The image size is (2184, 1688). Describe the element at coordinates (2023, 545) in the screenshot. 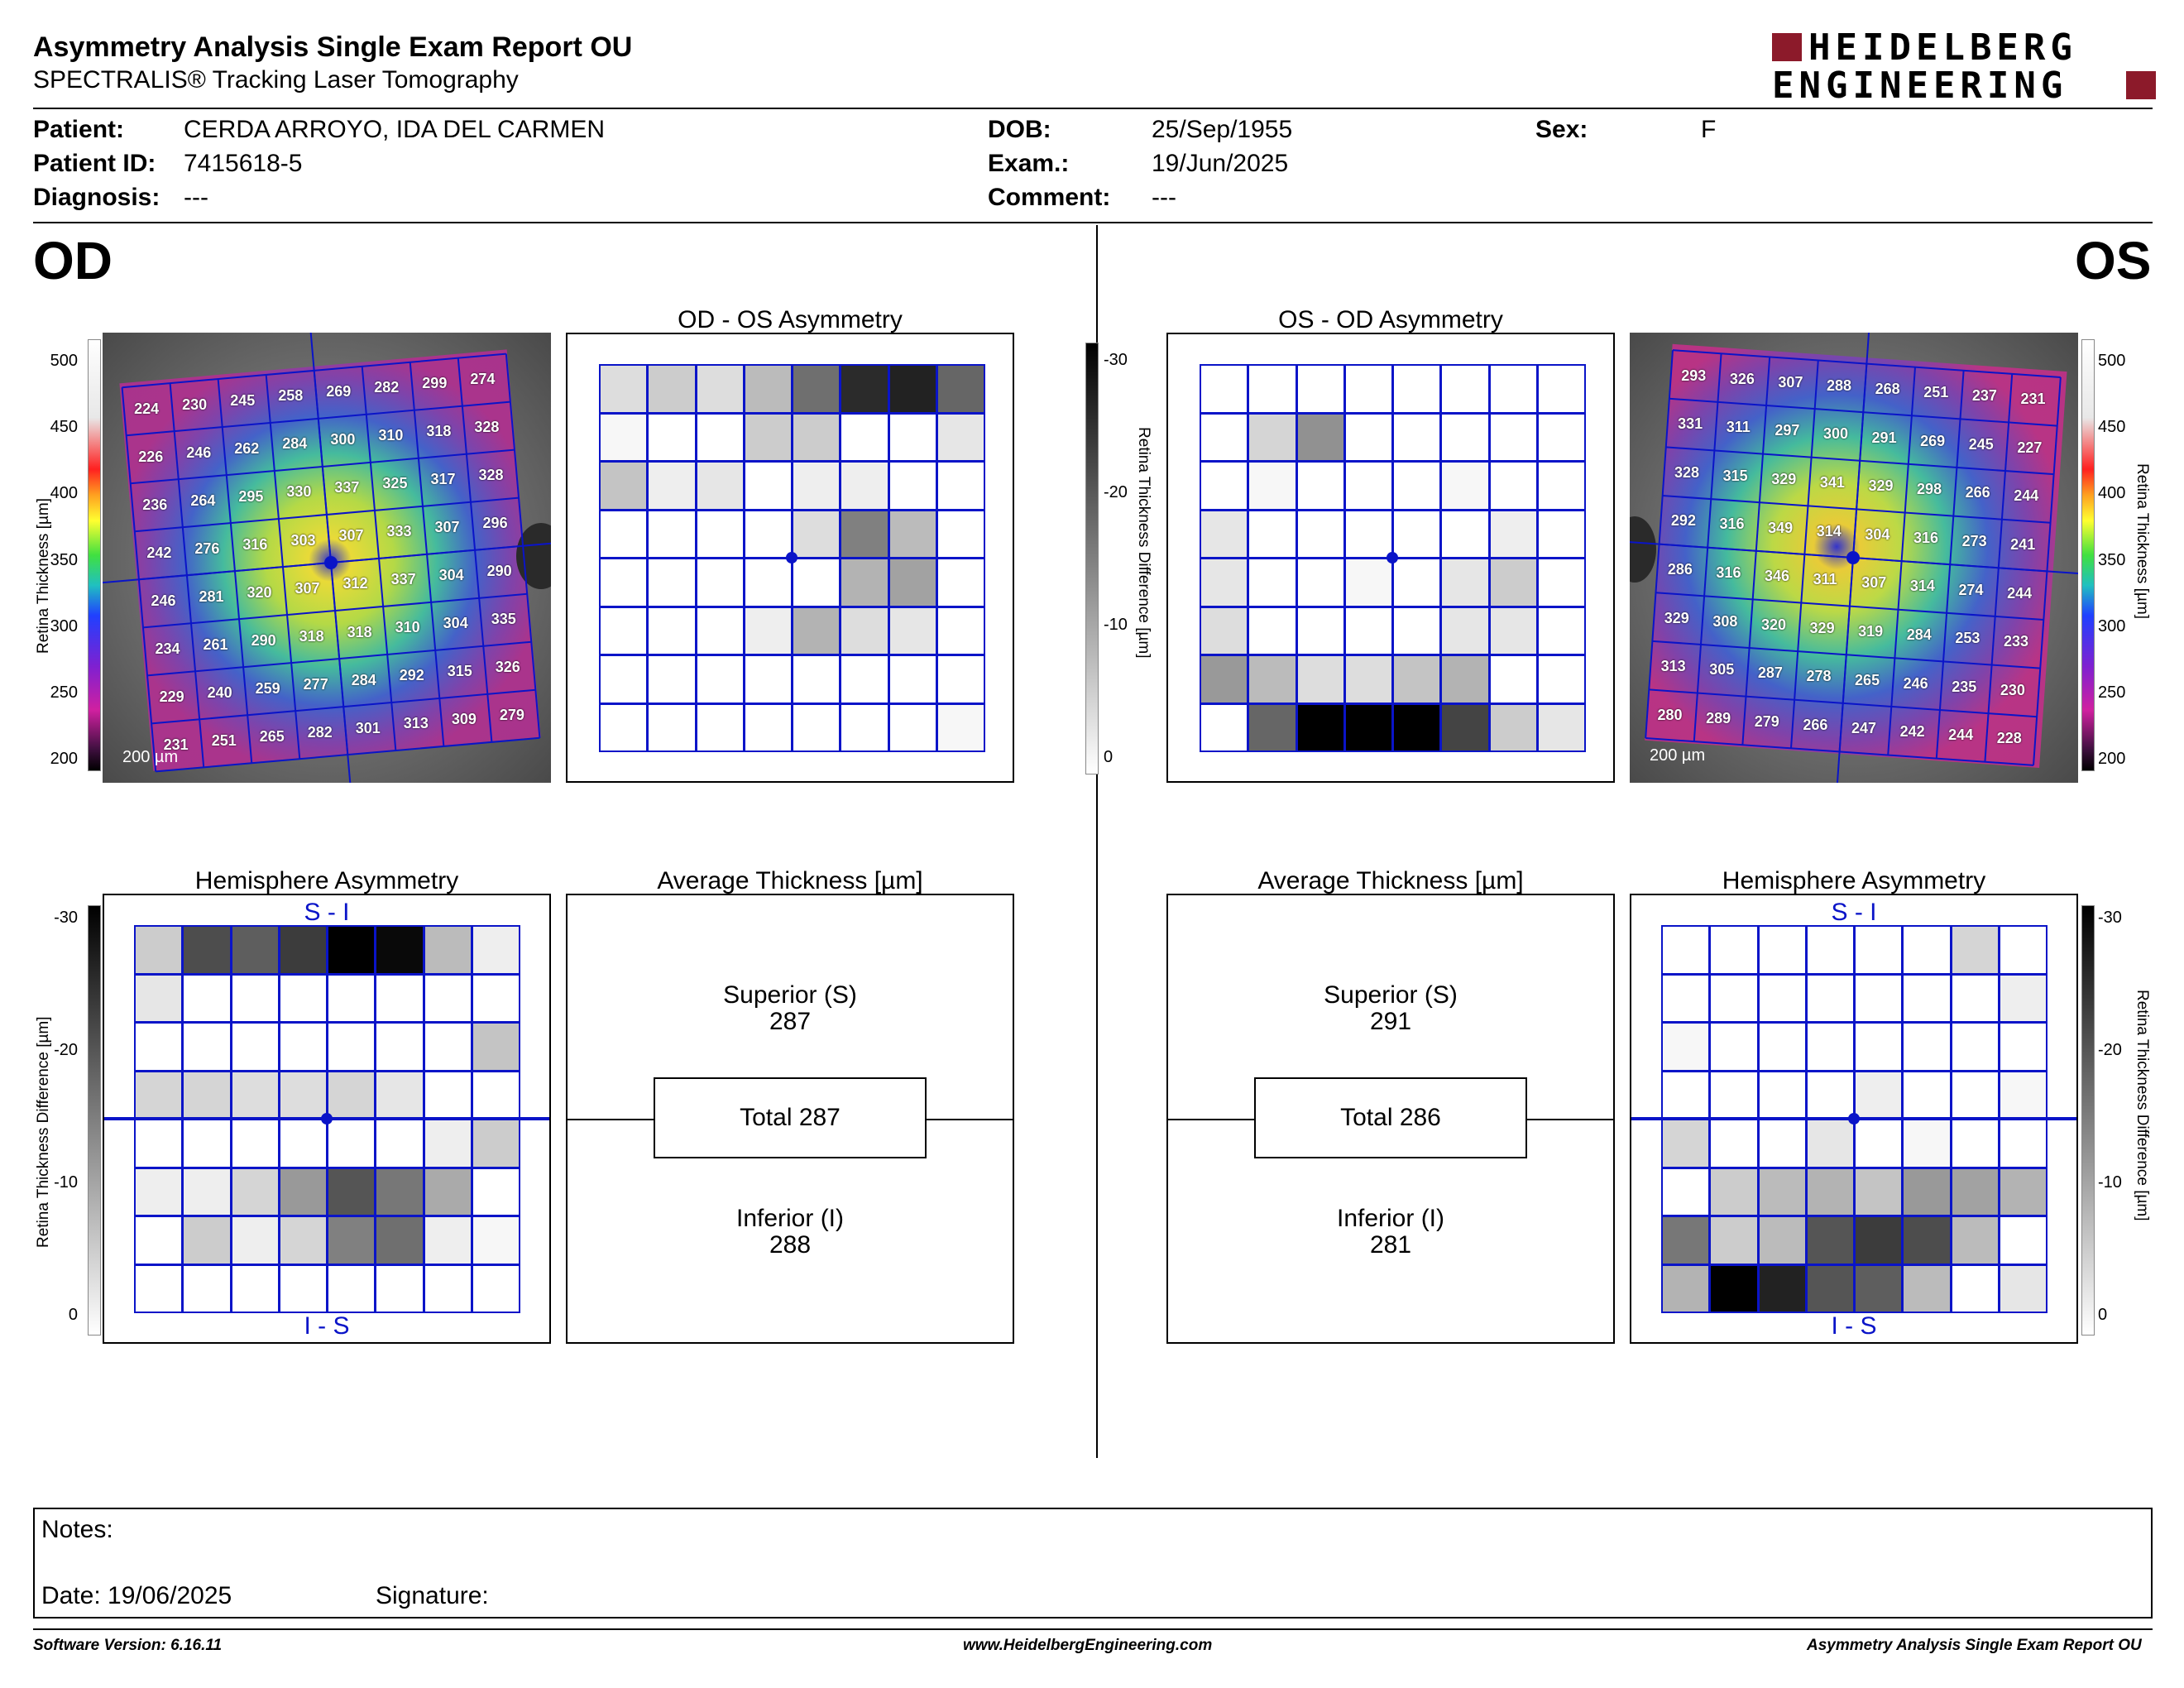

I see `thickness-value: 241` at that location.